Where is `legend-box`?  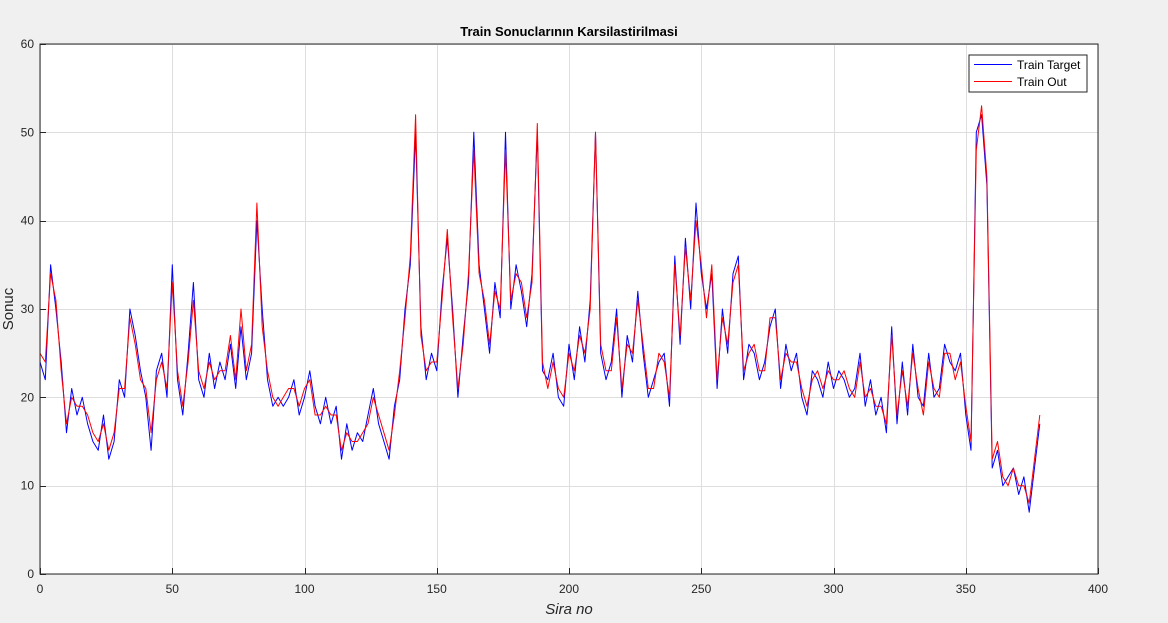
legend-box is located at coordinates (1028, 73).